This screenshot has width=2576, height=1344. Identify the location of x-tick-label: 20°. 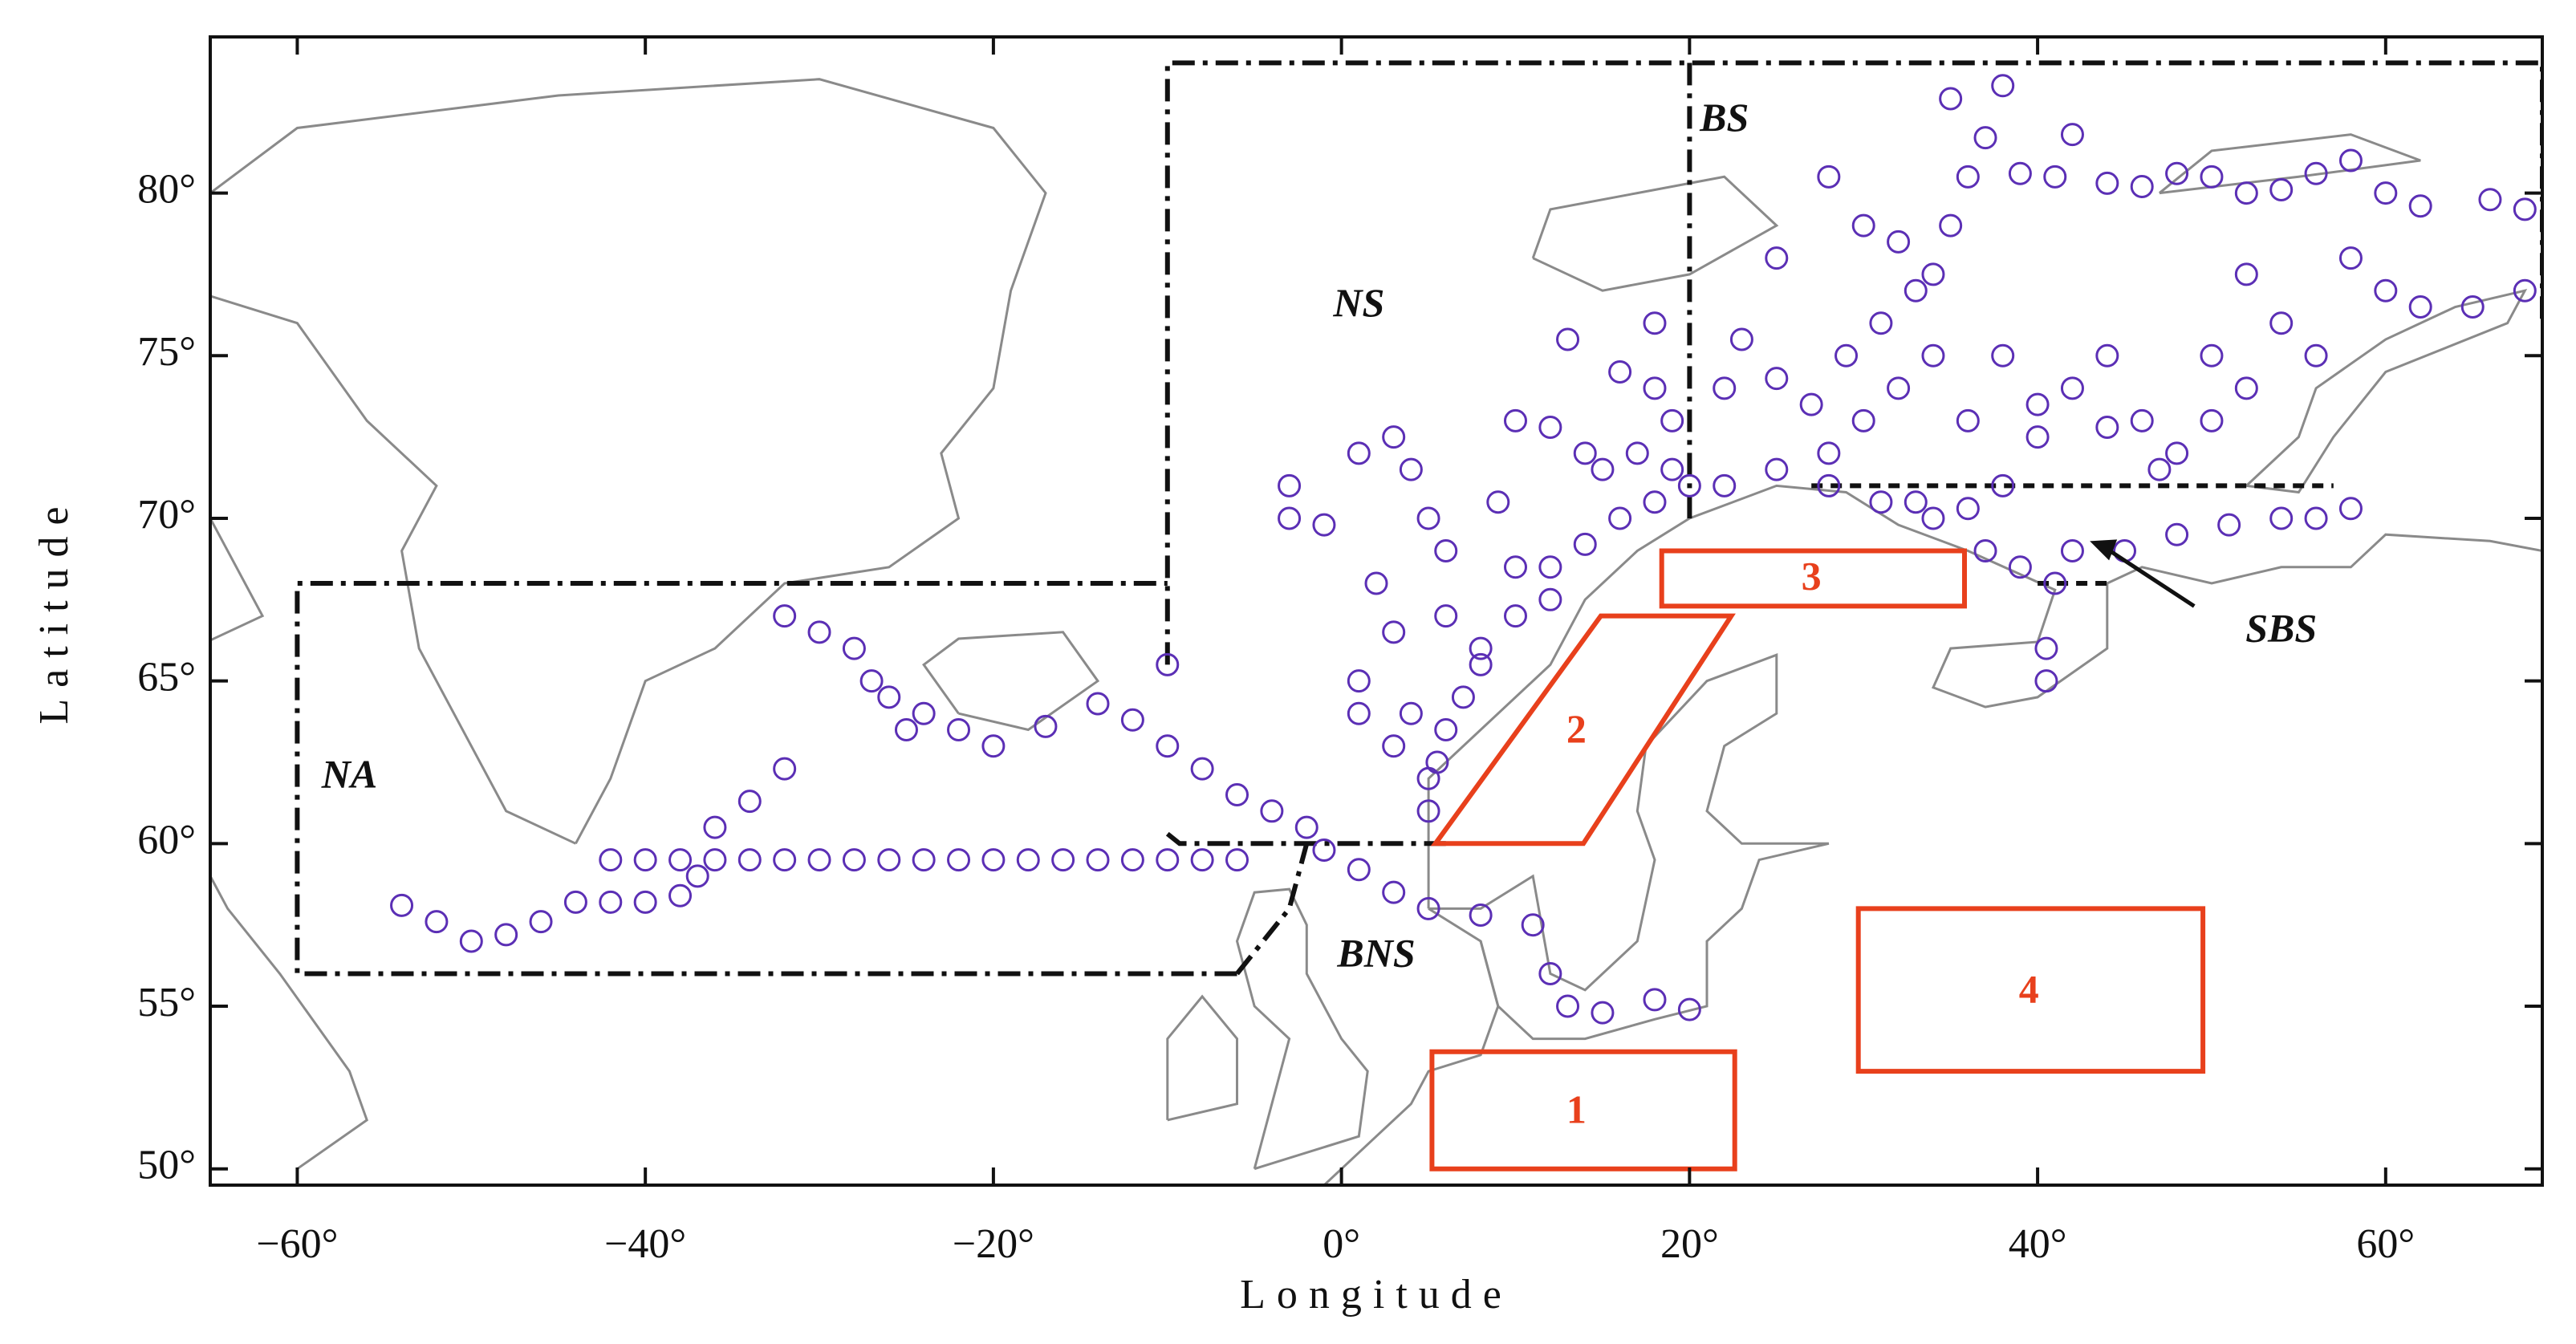
(1689, 1244).